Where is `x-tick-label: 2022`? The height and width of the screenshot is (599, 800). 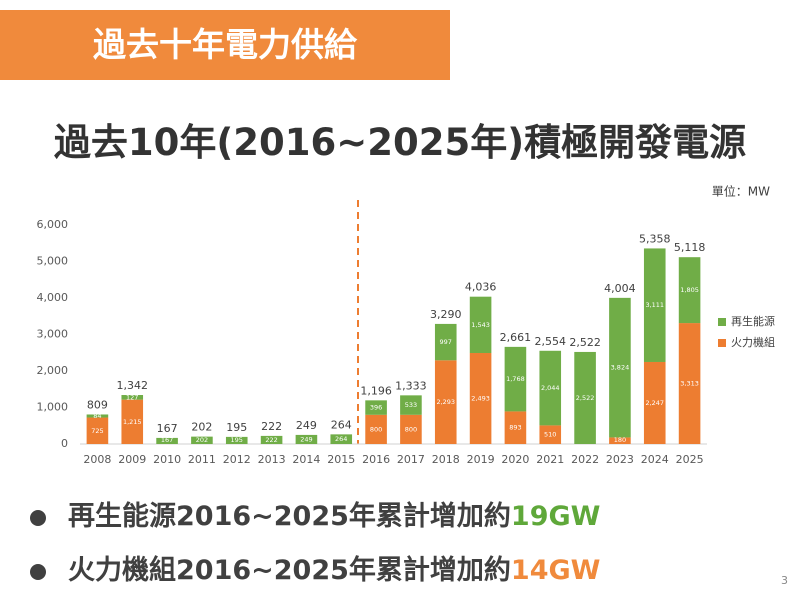
x-tick-label: 2022 is located at coordinates (585, 459).